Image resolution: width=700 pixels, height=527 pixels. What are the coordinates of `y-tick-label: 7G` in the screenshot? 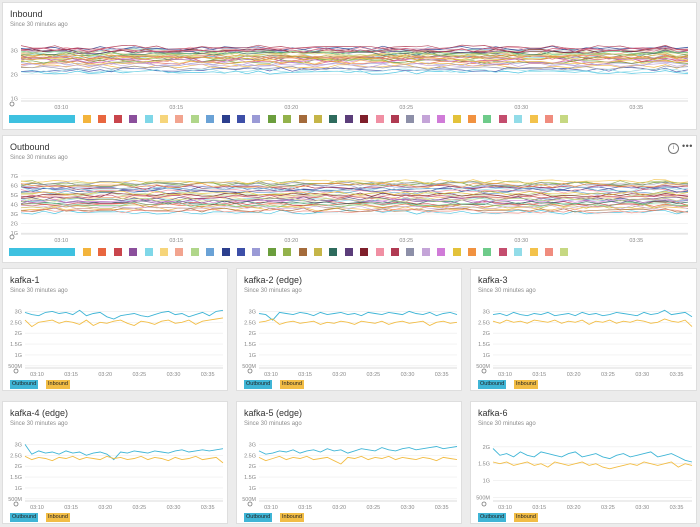 It's located at (14, 177).